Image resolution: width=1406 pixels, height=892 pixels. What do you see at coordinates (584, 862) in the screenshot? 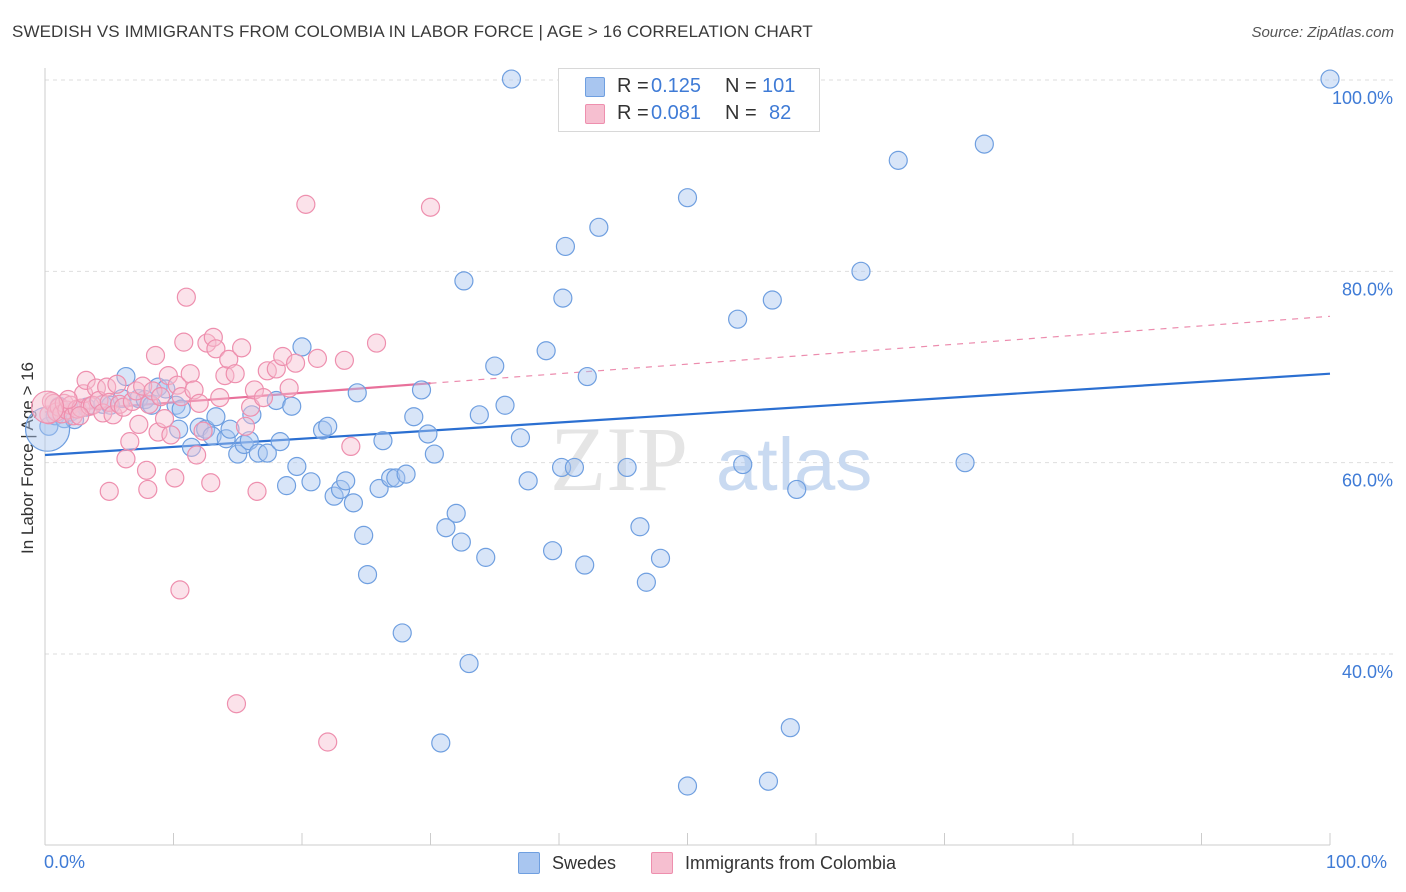
I see `legend-label-swedes: Swedes` at bounding box center [584, 862].